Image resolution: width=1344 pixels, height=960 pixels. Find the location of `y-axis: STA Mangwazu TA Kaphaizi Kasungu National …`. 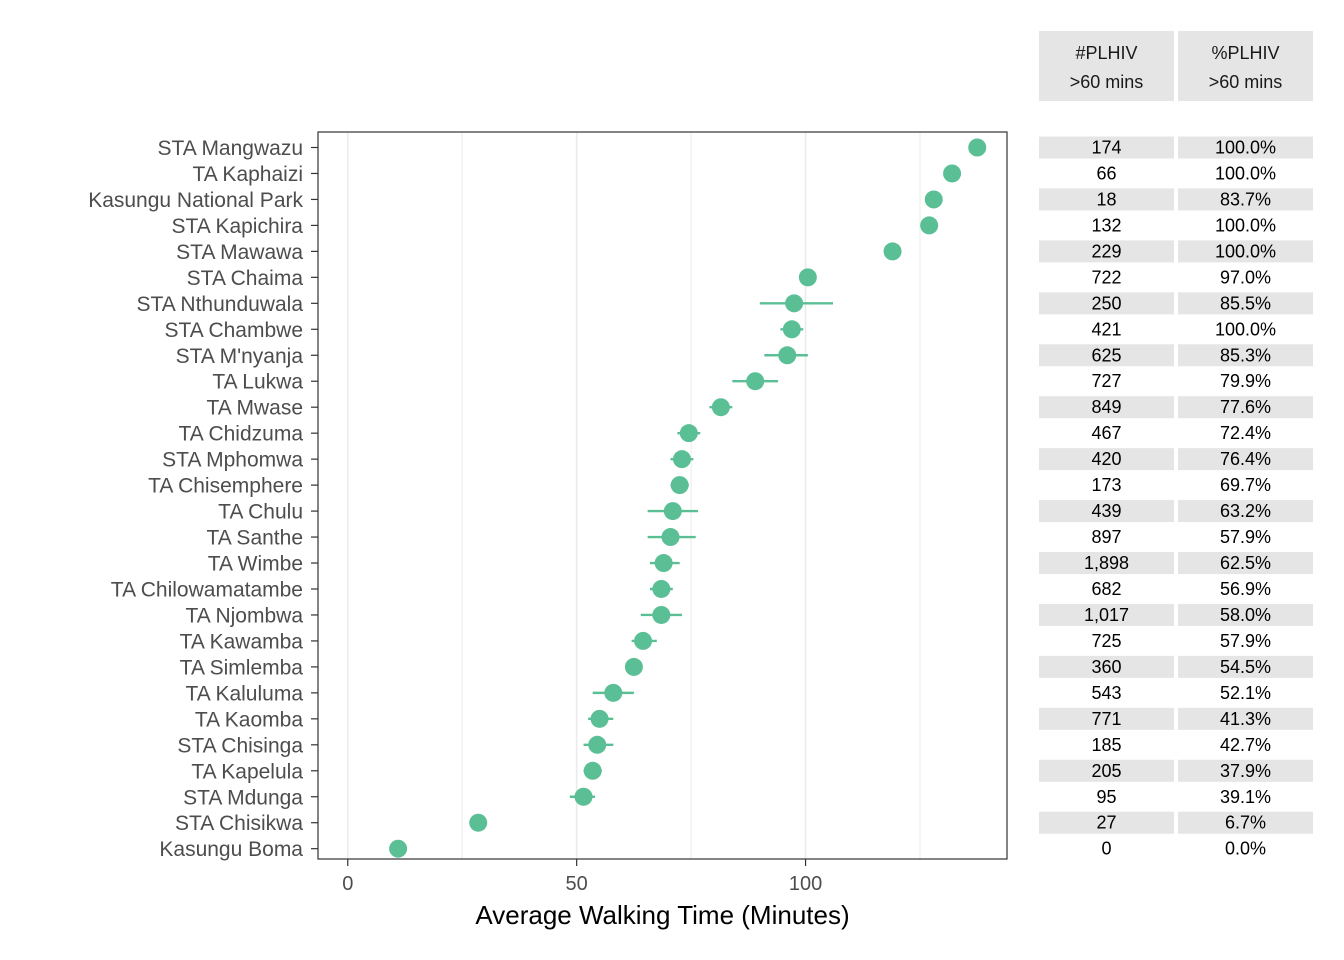

y-axis: STA Mangwazu TA Kaphaizi Kasungu National … is located at coordinates (203, 499).